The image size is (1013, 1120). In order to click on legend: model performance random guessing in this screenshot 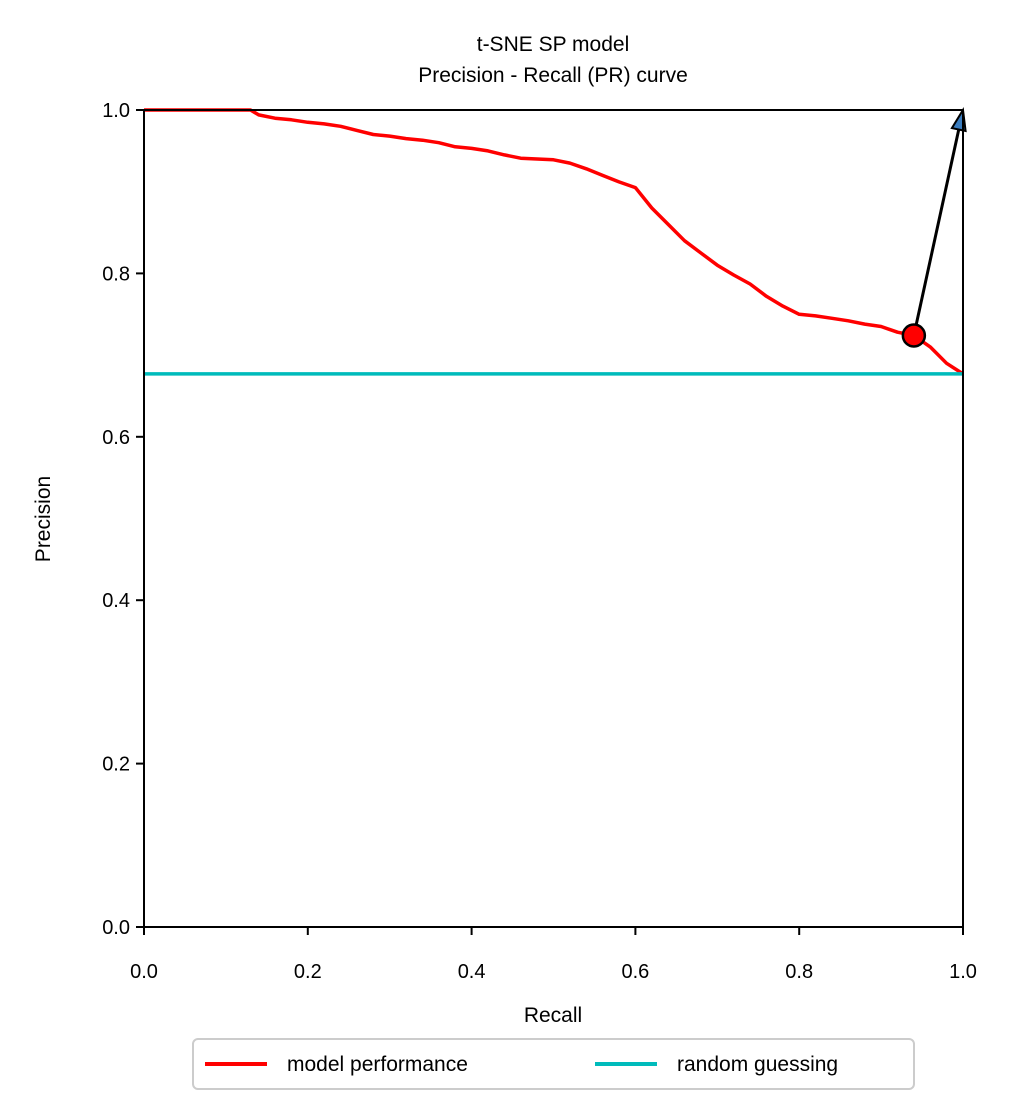, I will do `click(553, 1064)`.